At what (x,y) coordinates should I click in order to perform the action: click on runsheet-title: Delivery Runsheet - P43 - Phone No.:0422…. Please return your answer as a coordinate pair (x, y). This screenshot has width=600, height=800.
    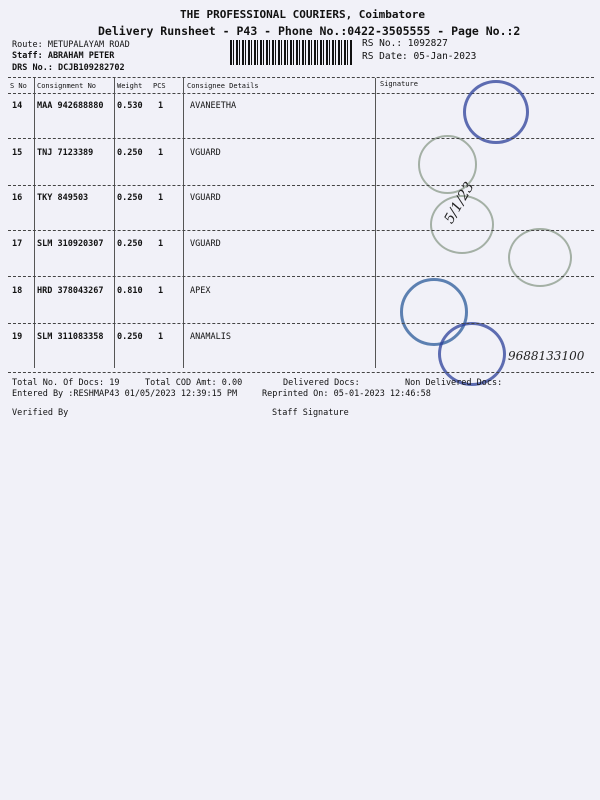
    Looking at the image, I should click on (309, 31).